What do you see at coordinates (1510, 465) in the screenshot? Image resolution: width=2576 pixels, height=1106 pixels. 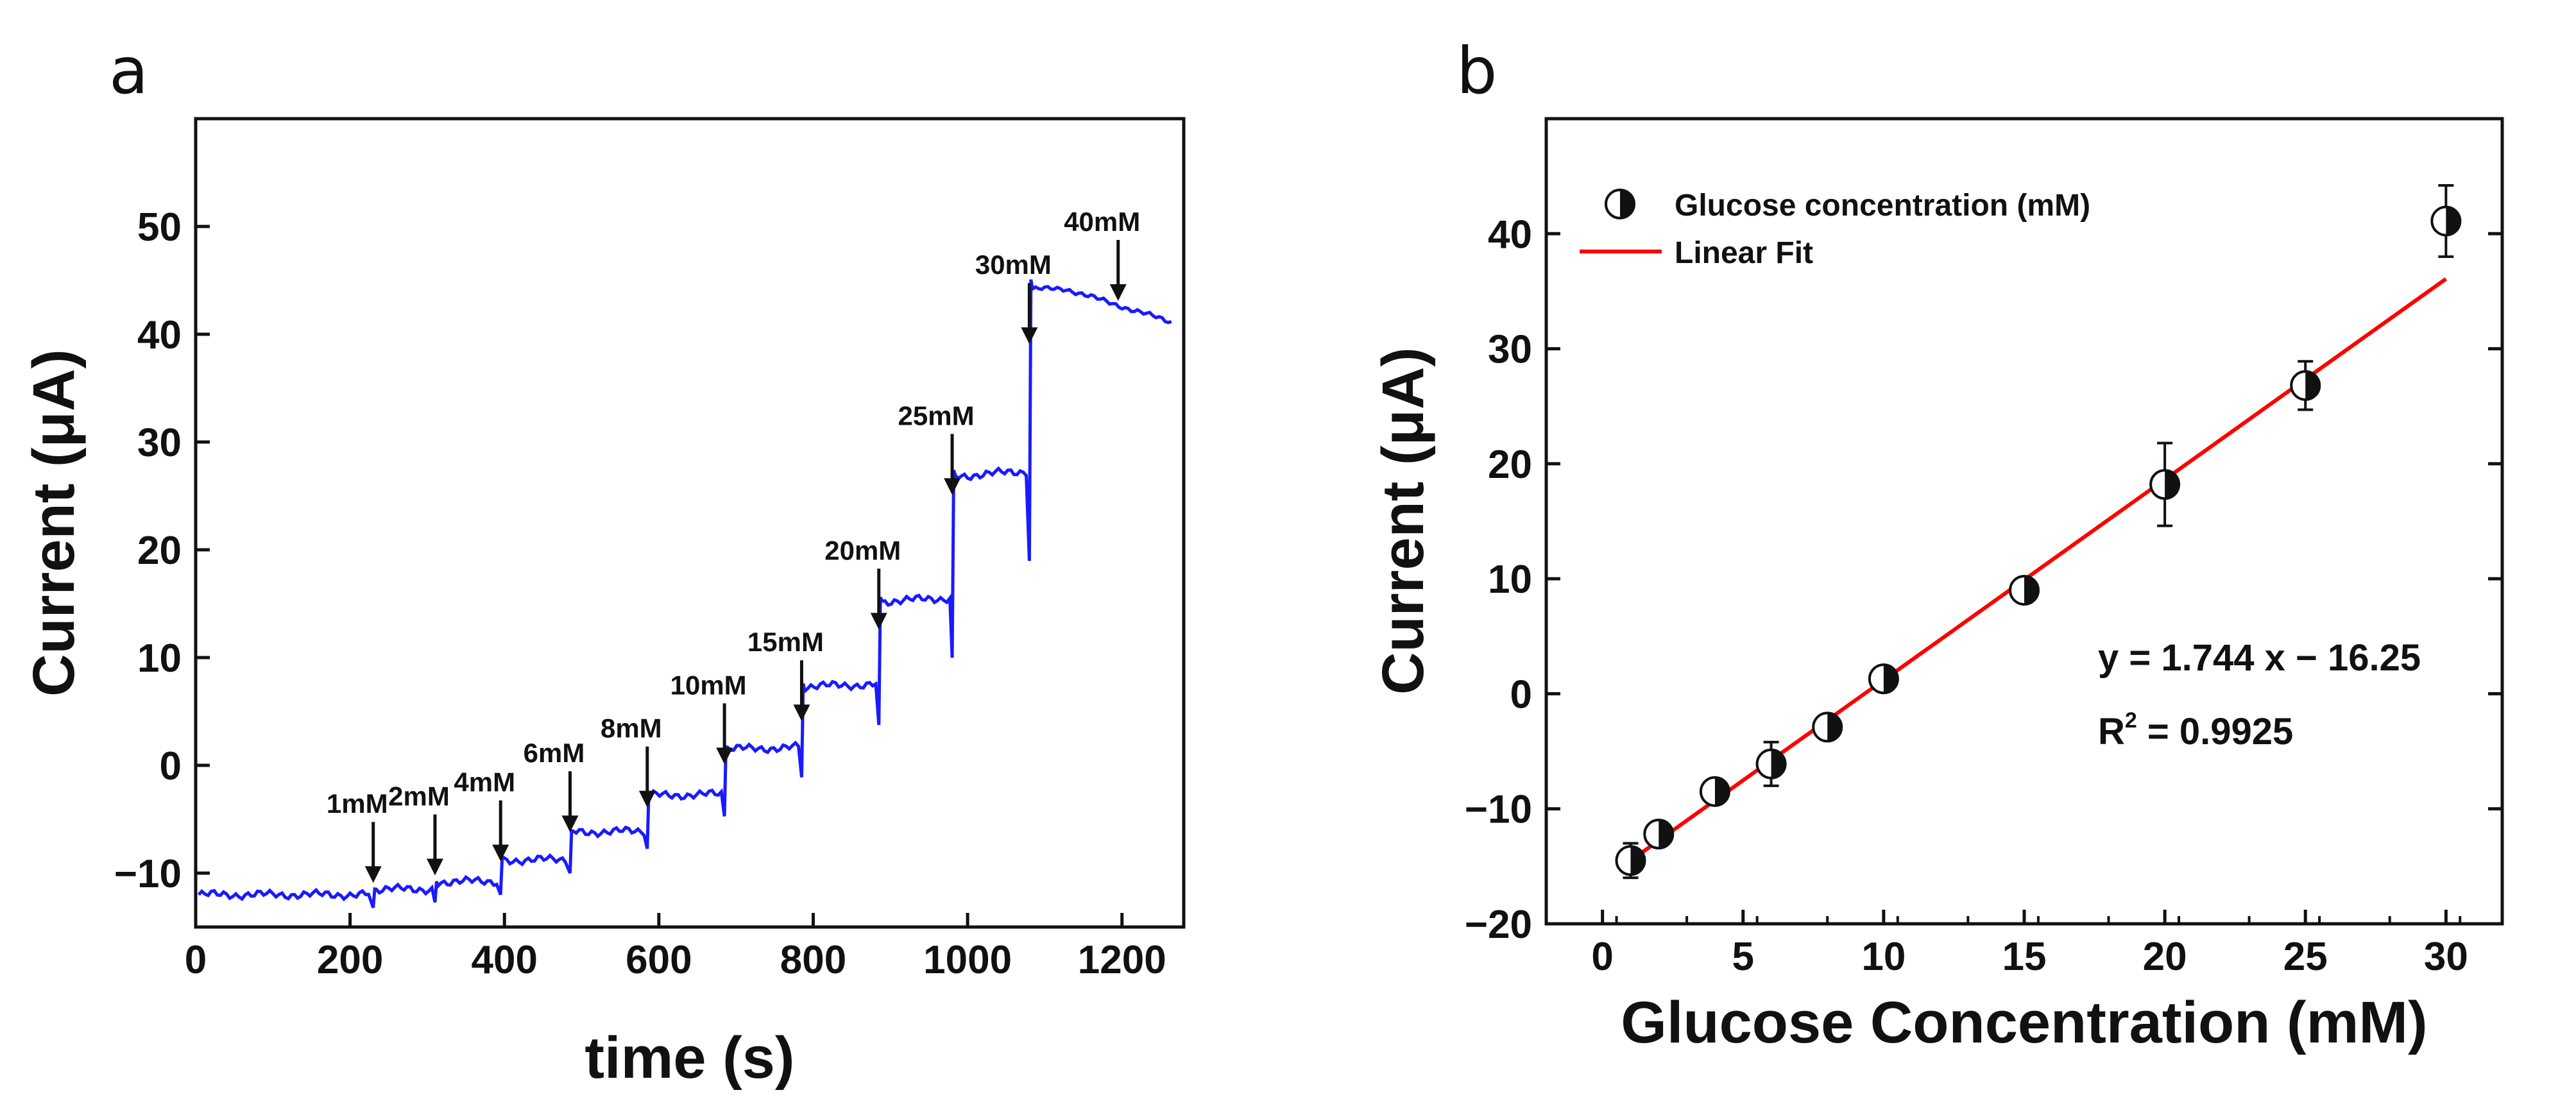 I see `chart-b-y-tick-label: 20` at bounding box center [1510, 465].